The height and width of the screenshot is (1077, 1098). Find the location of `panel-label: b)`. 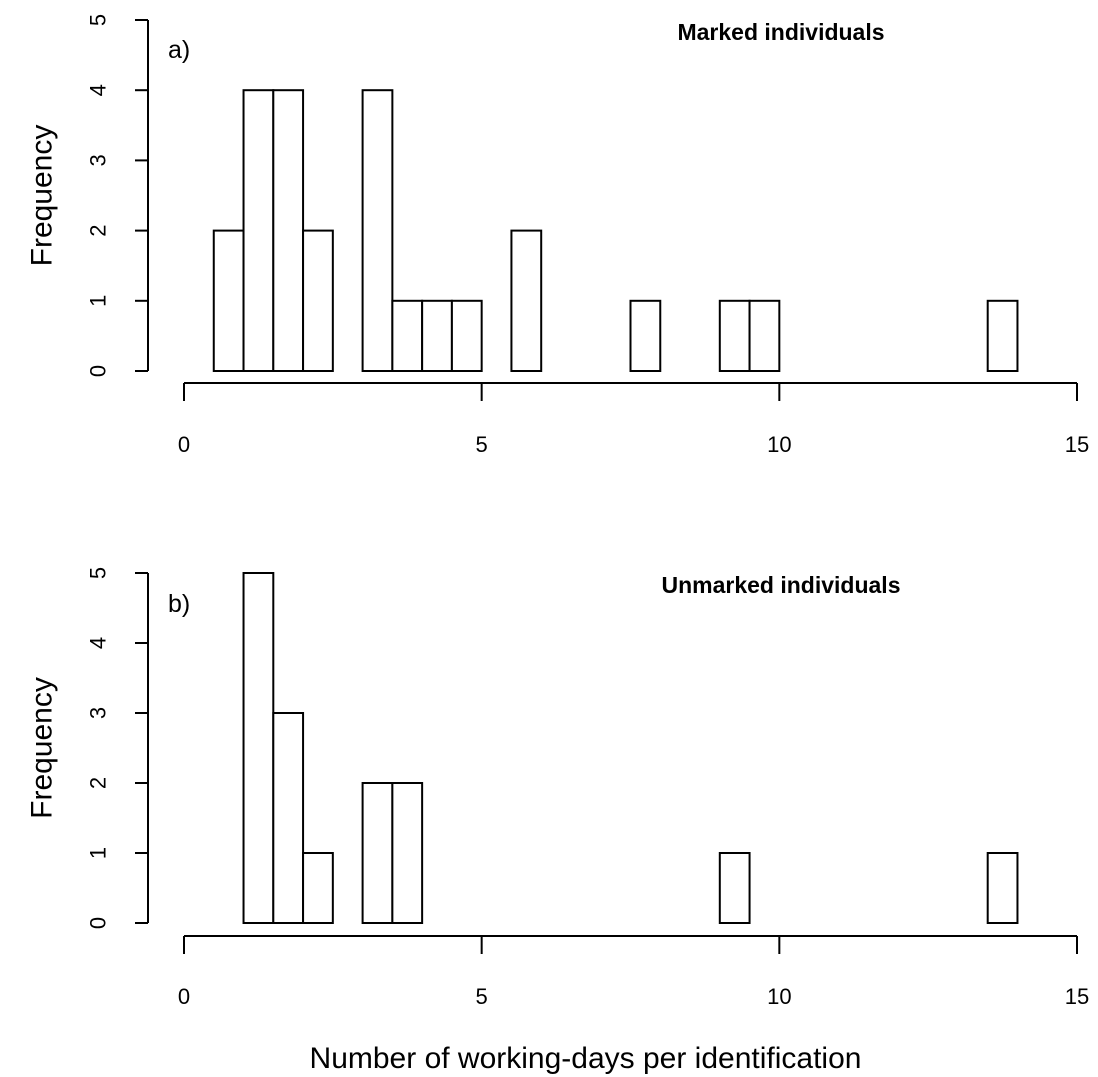

panel-label: b) is located at coordinates (179, 604).